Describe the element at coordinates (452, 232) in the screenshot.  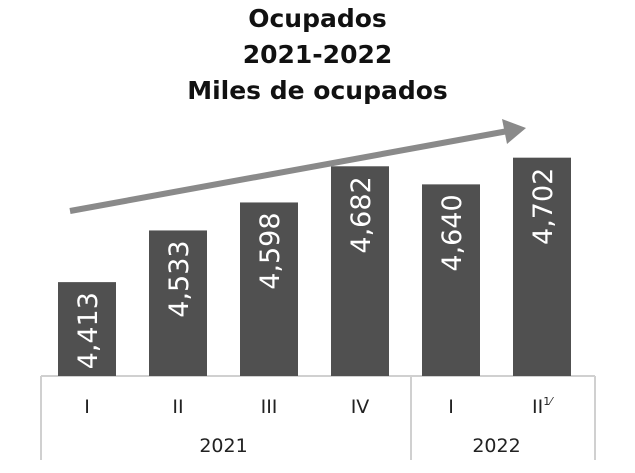
I see `data-label-5: 4,640` at that location.